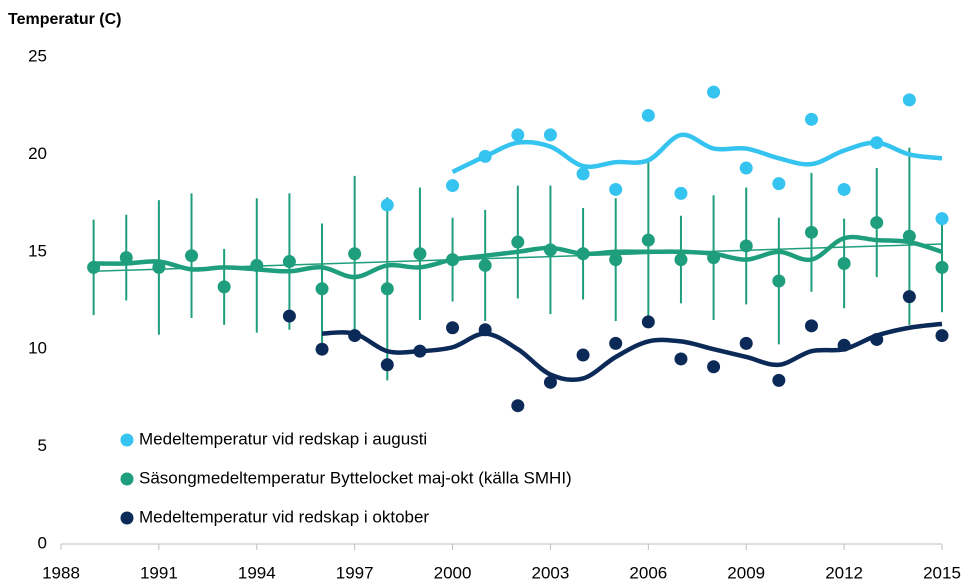  What do you see at coordinates (159, 572) in the screenshot?
I see `x-tick-label: 1991` at bounding box center [159, 572].